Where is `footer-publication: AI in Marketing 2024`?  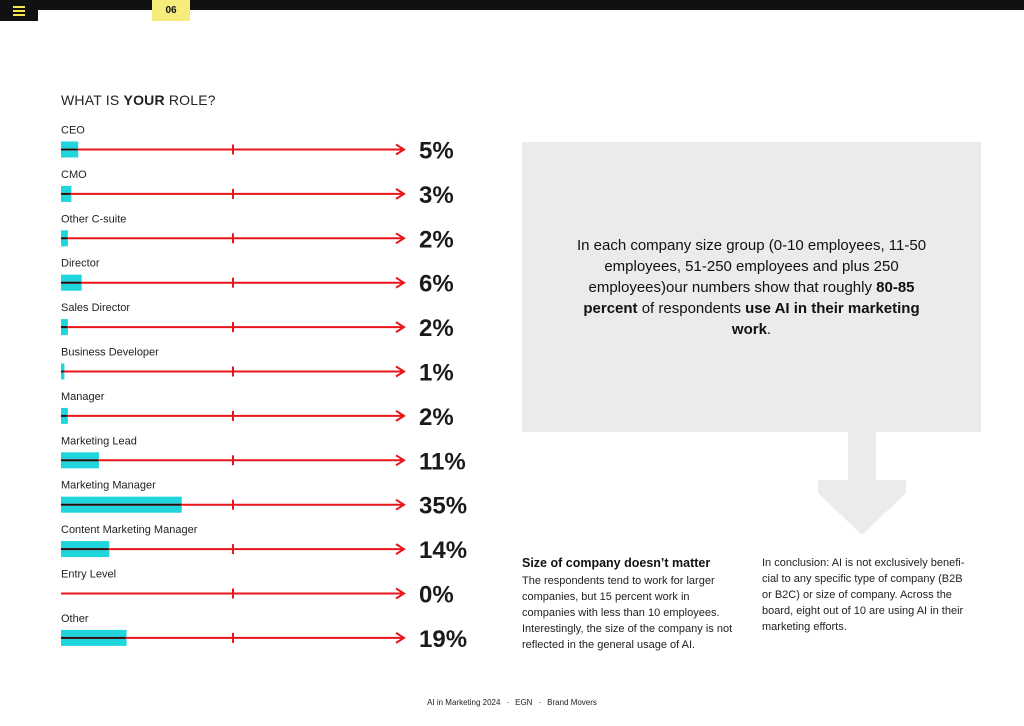 footer-publication: AI in Marketing 2024 is located at coordinates (464, 702).